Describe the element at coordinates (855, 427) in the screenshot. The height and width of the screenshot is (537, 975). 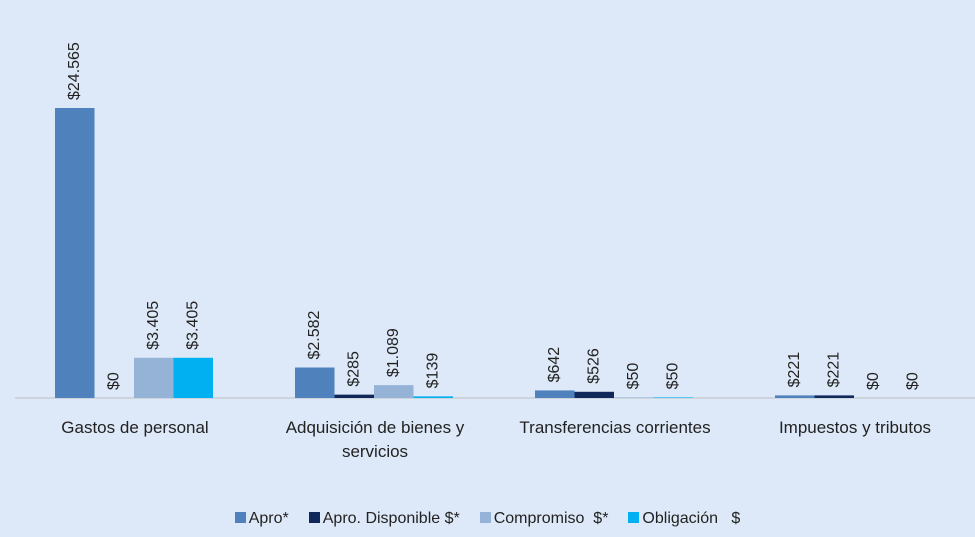
I see `x-tick-label: Impuestos y tributos` at that location.